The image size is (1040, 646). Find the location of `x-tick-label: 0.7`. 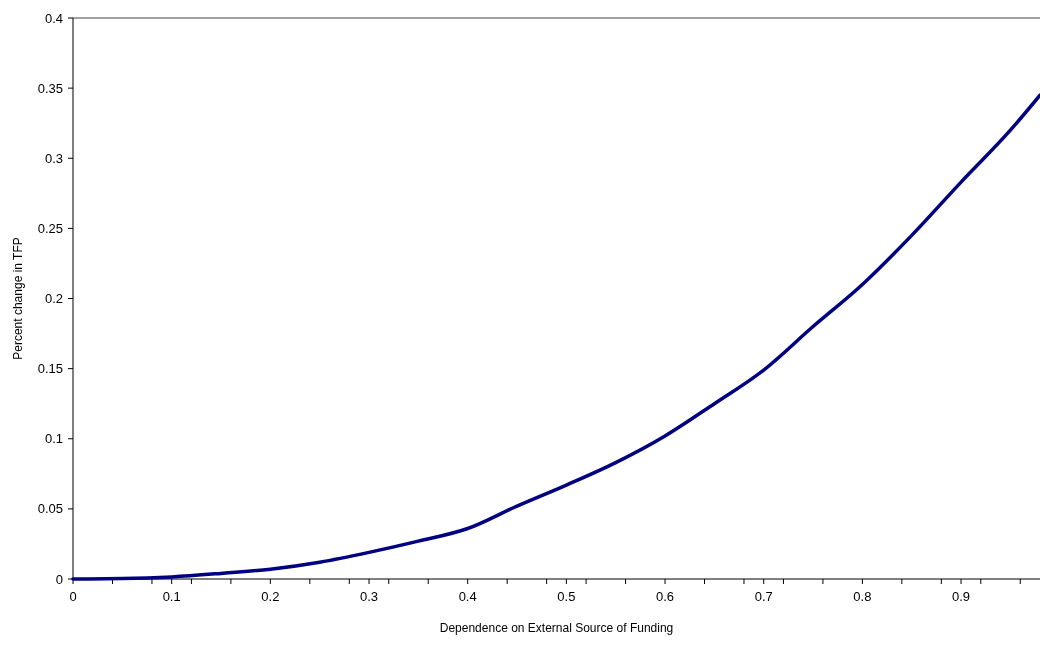

x-tick-label: 0.7 is located at coordinates (763, 596).